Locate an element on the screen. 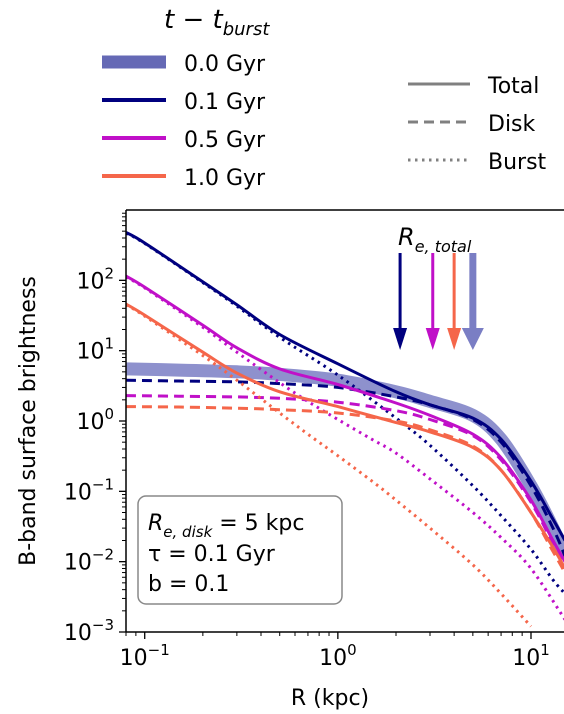 The width and height of the screenshot is (564, 714). legend-time-label: 0.5 Gyr is located at coordinates (225, 140).